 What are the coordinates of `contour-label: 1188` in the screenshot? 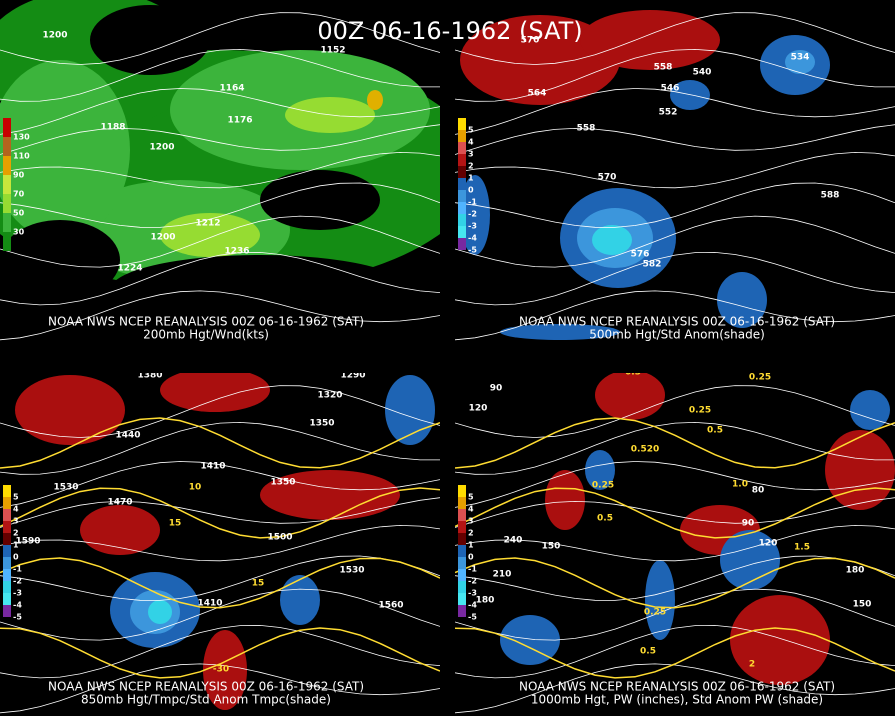 It's located at (112, 128).